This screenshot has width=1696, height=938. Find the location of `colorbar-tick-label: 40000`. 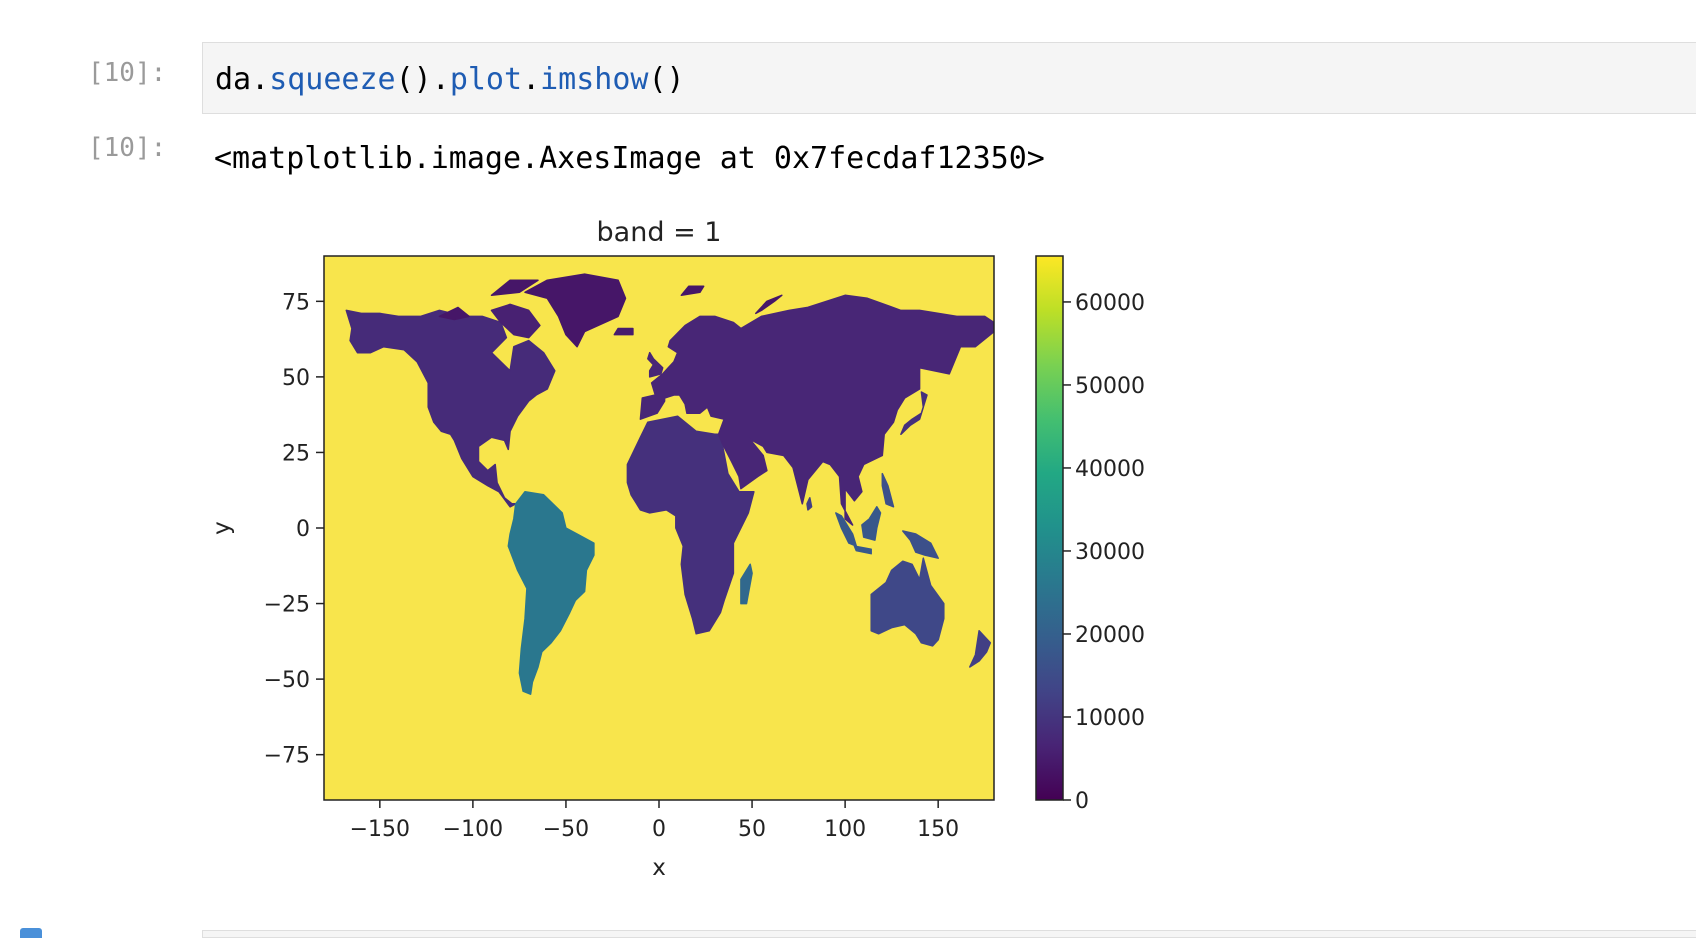

colorbar-tick-label: 40000 is located at coordinates (1110, 469).